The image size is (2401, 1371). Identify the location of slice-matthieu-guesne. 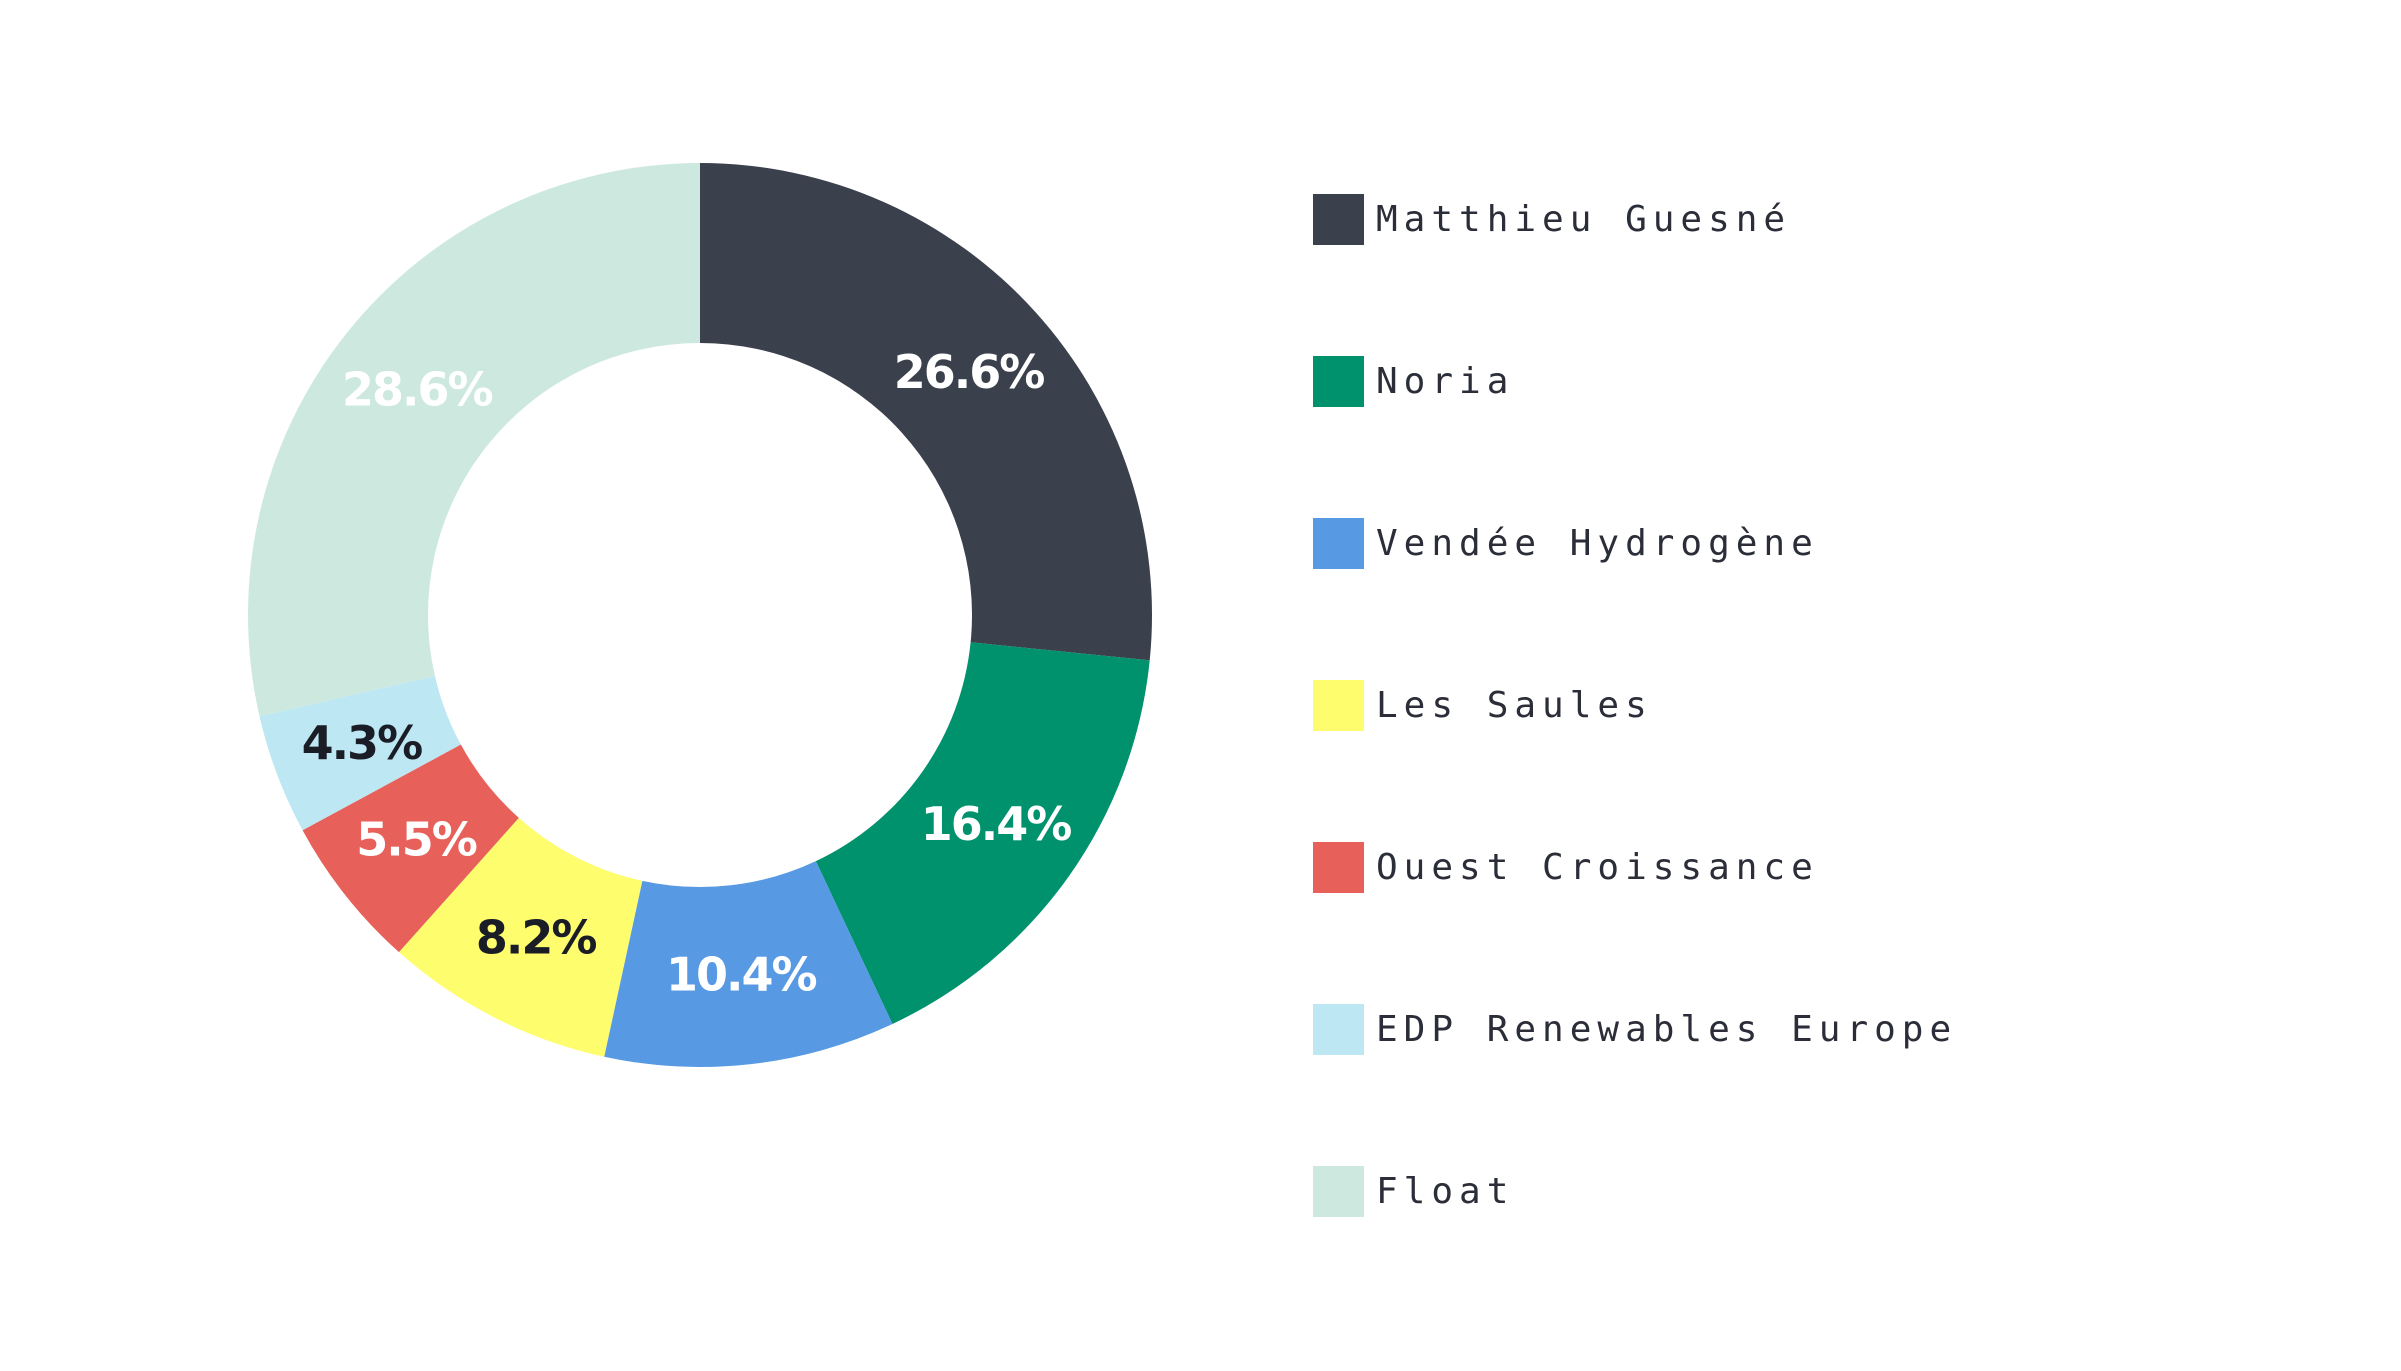
(926, 412).